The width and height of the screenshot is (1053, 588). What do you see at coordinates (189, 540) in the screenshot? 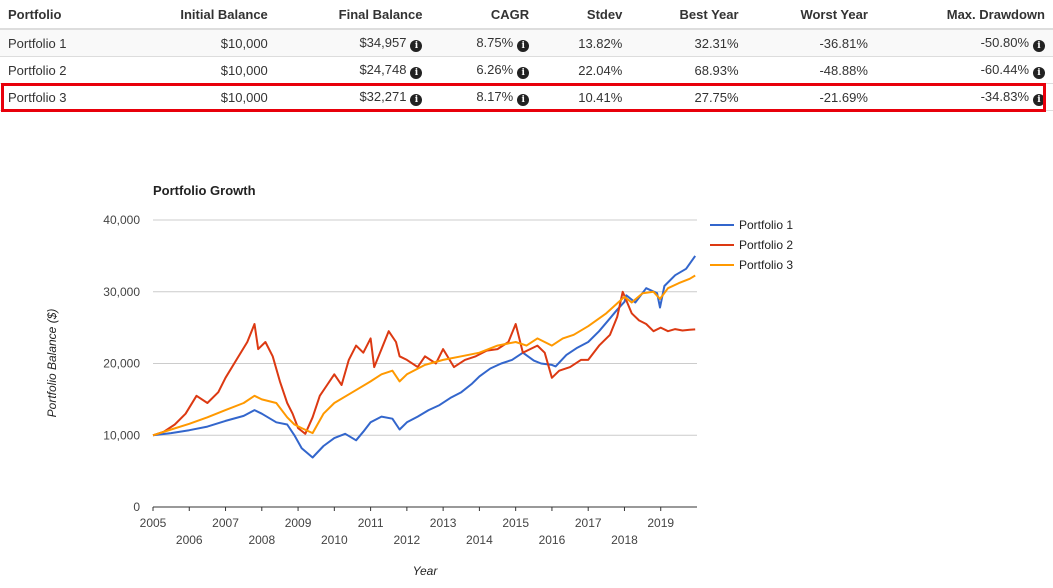
I see `x-tick-label: 2006` at bounding box center [189, 540].